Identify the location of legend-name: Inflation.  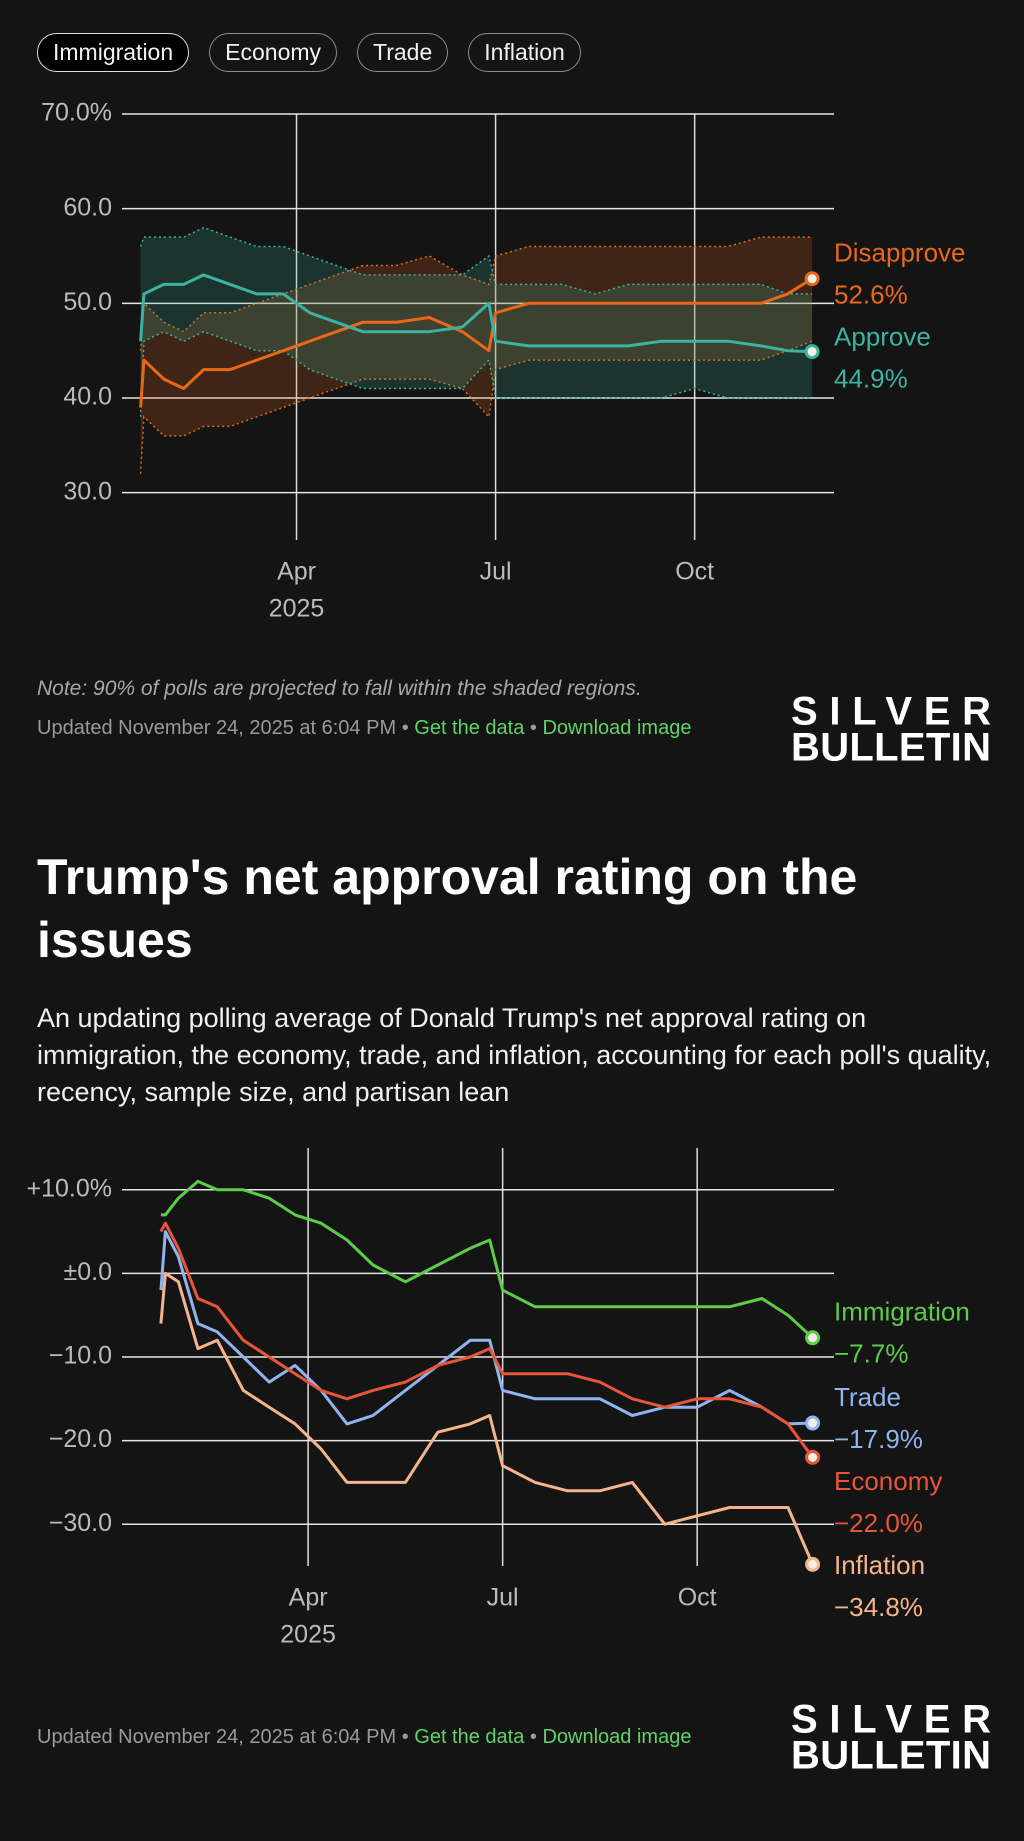
(879, 1565).